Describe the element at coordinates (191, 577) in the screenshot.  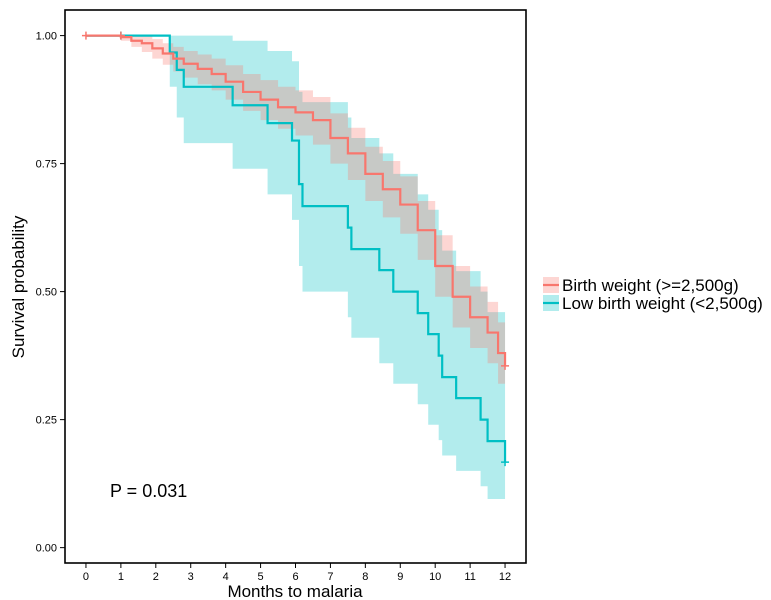
I see `x-tick-label-3: 3` at that location.